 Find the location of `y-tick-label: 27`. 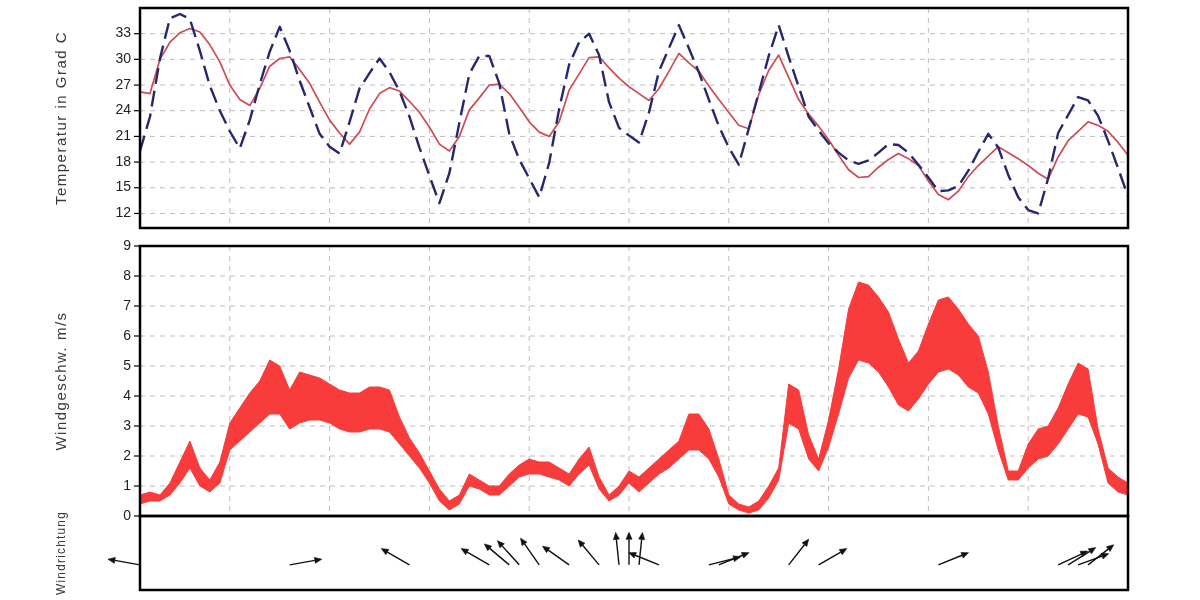

y-tick-label: 27 is located at coordinates (123, 83).